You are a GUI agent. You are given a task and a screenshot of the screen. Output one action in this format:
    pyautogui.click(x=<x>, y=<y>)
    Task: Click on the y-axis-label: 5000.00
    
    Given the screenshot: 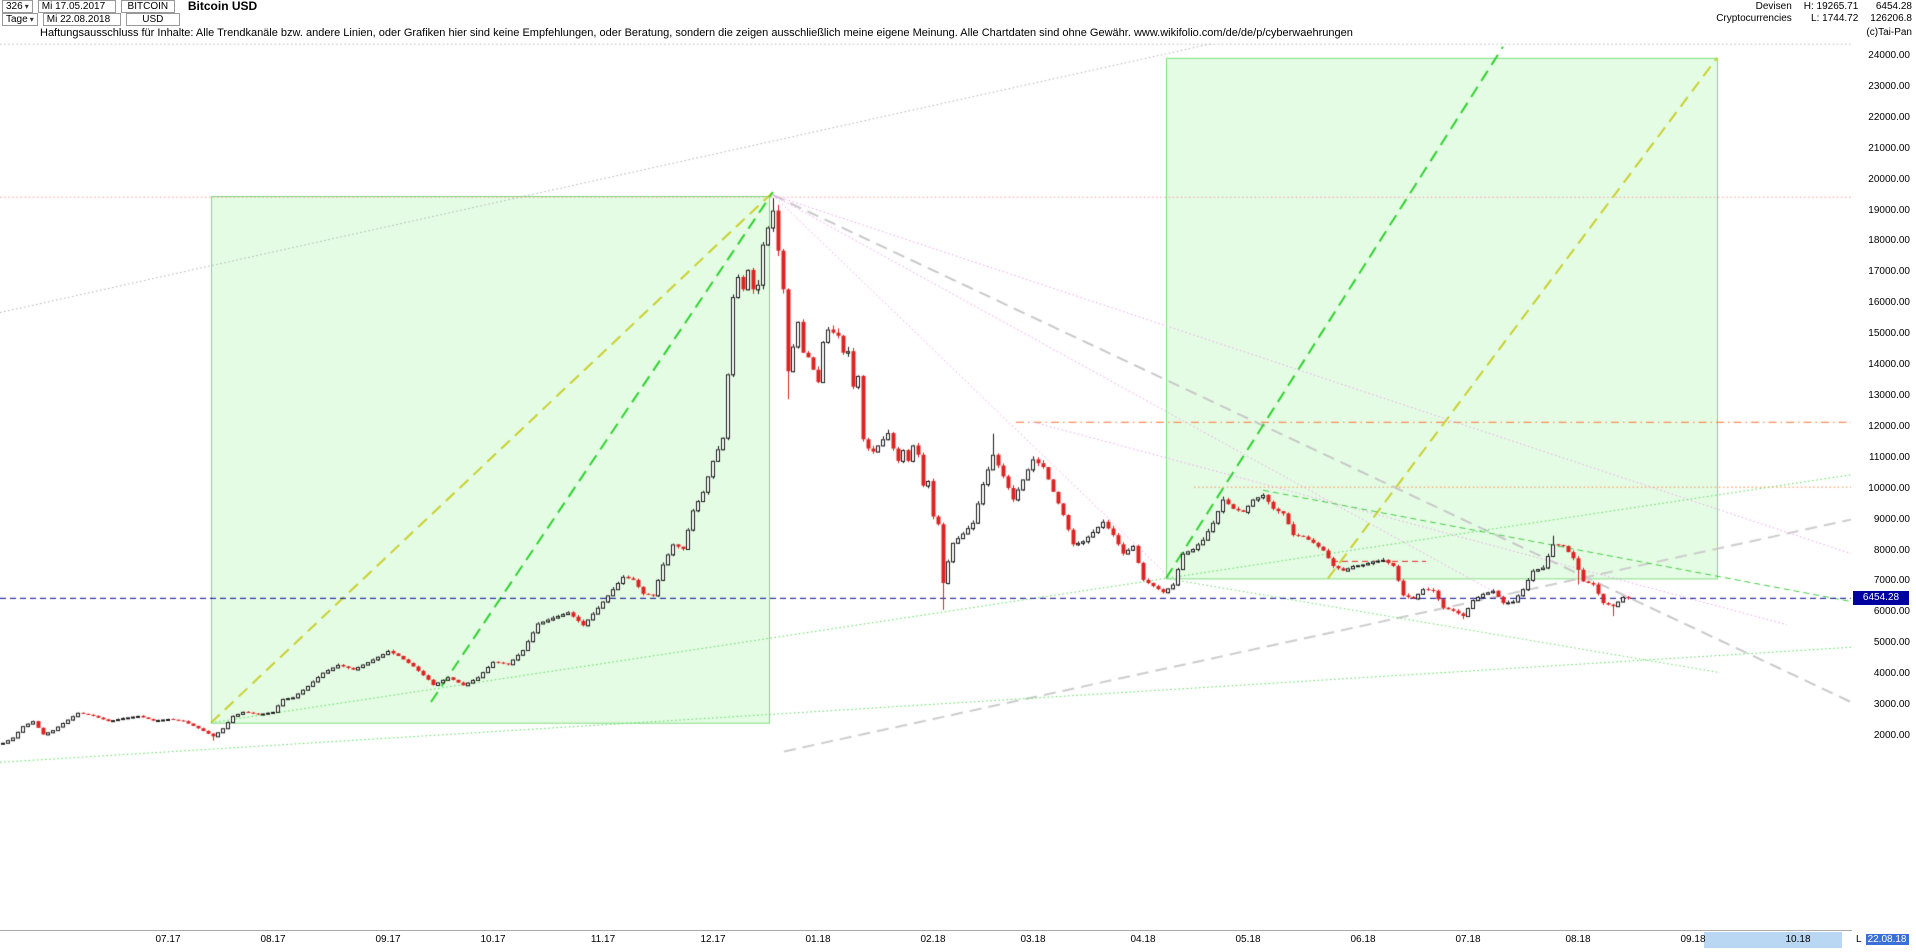 What is the action you would take?
    pyautogui.click(x=1891, y=643)
    